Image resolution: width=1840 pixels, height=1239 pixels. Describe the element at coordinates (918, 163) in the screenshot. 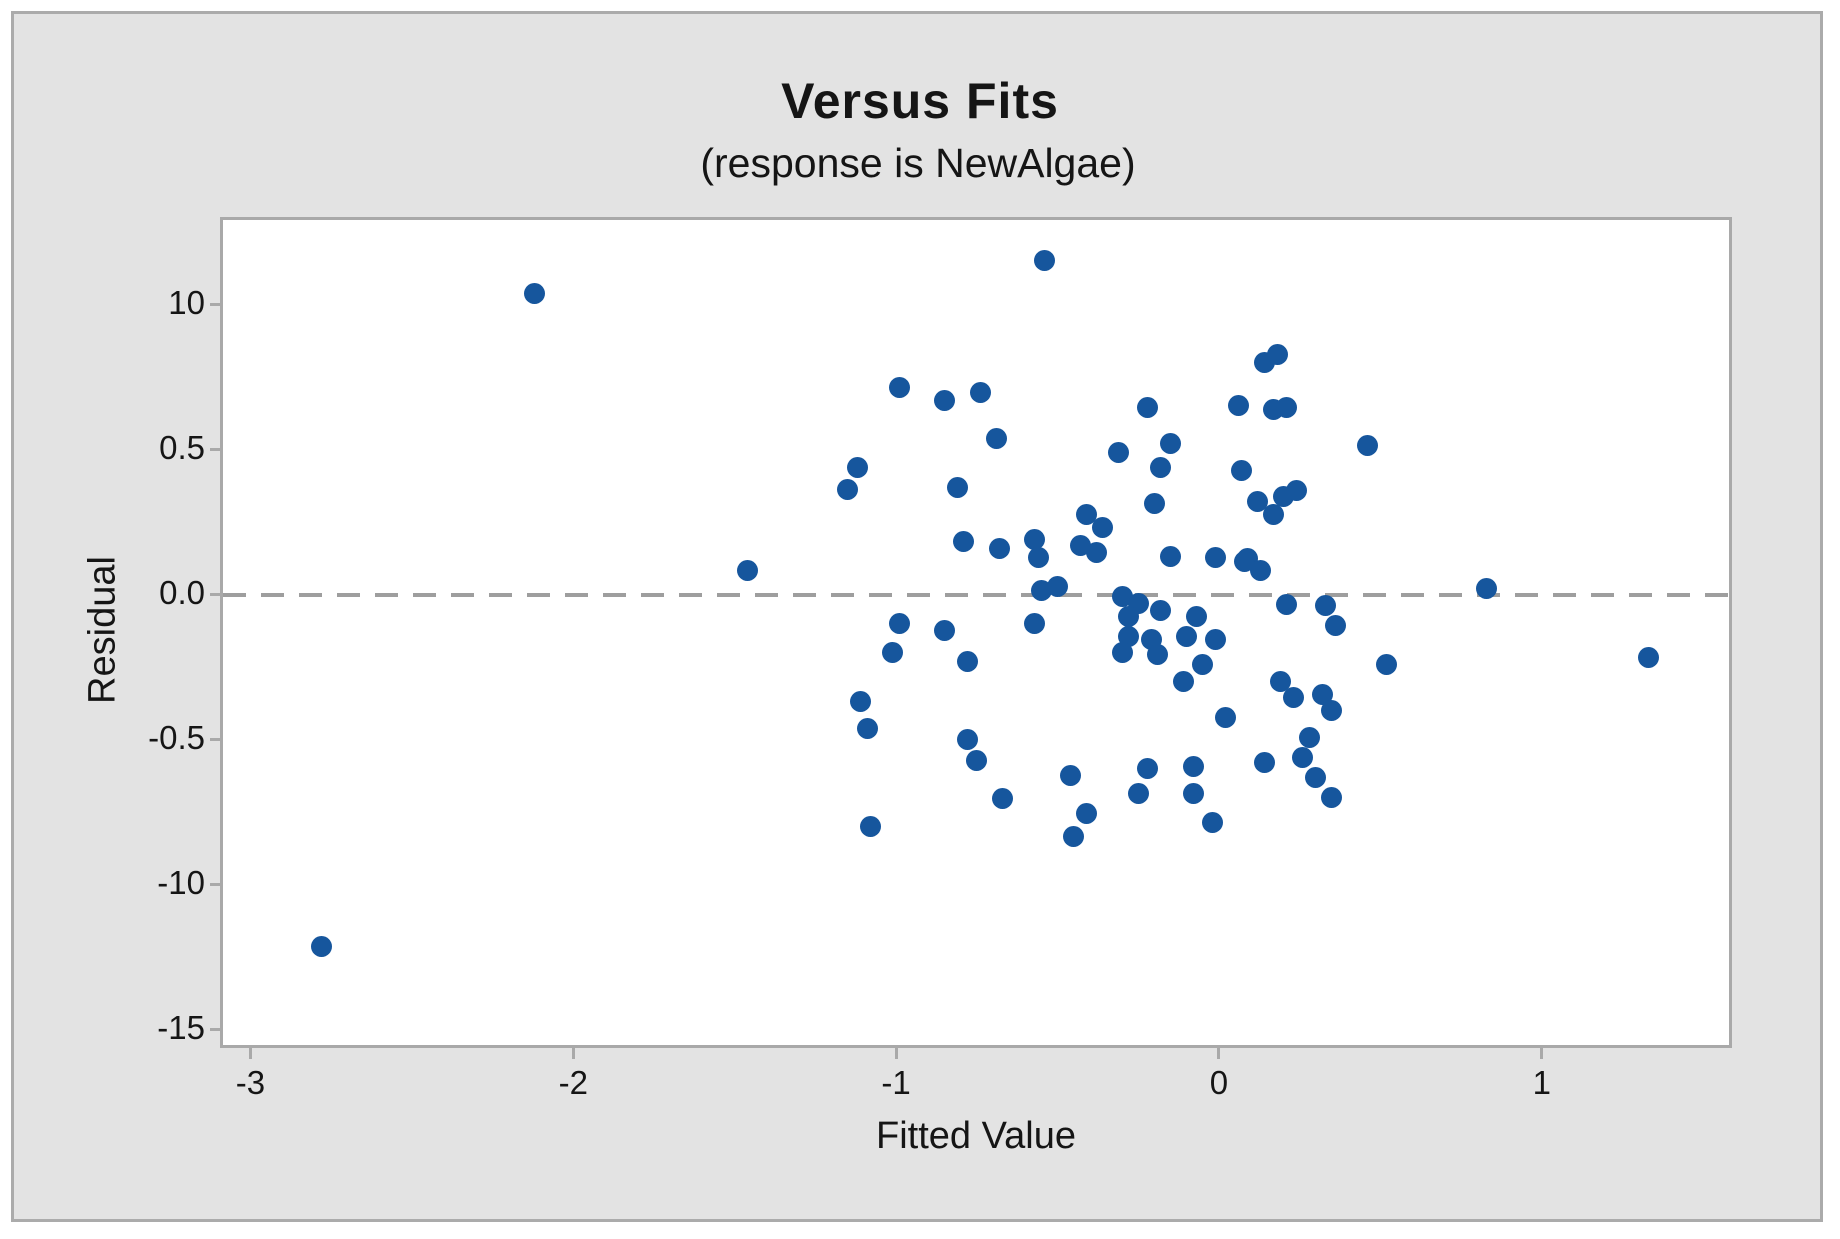

I see `chart-subtitle: (response is NewAlgae)` at that location.